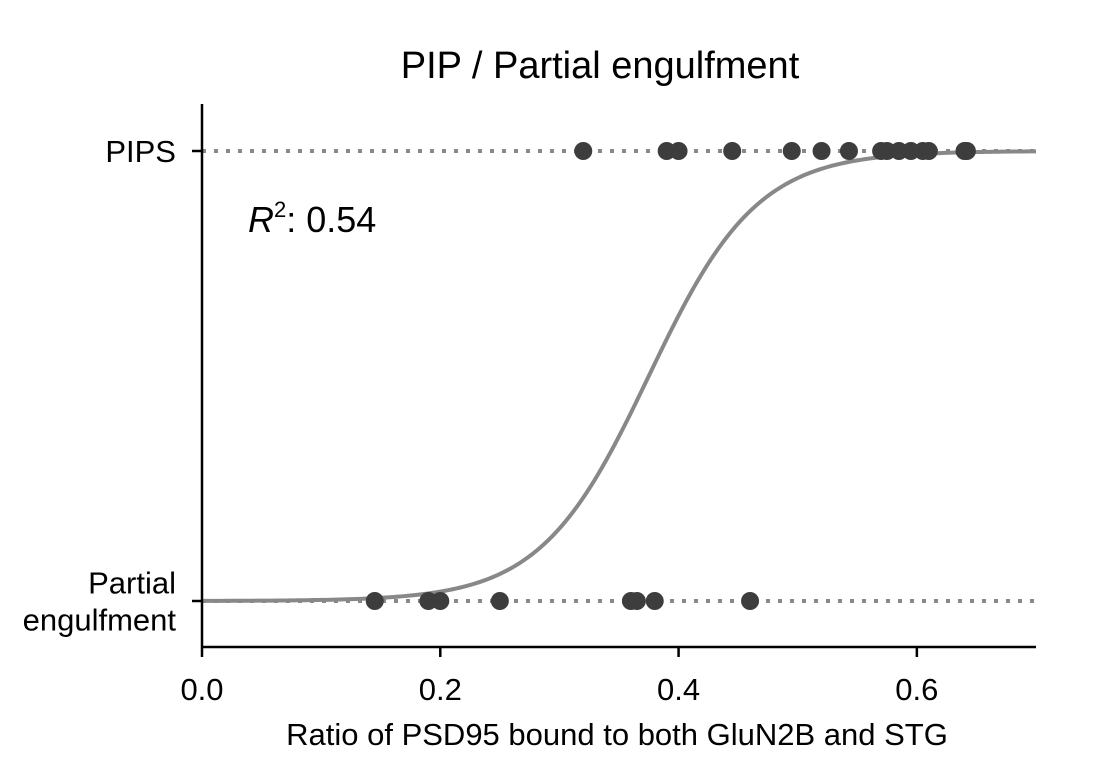 This screenshot has width=1117, height=763. Describe the element at coordinates (100, 620) in the screenshot. I see `y-tick-label-line: engulfment` at that location.